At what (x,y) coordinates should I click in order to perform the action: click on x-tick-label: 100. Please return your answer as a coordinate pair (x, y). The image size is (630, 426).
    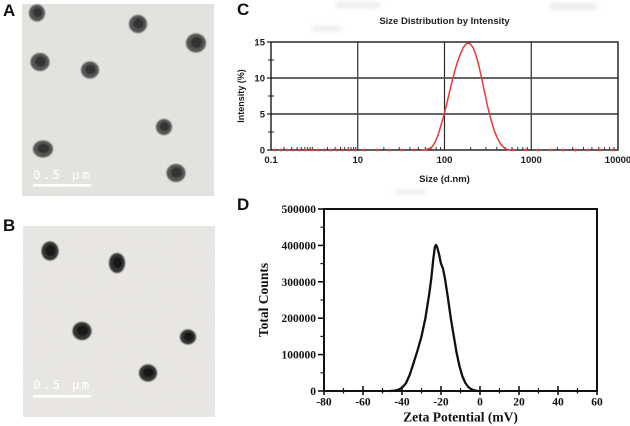
    Looking at the image, I should click on (445, 160).